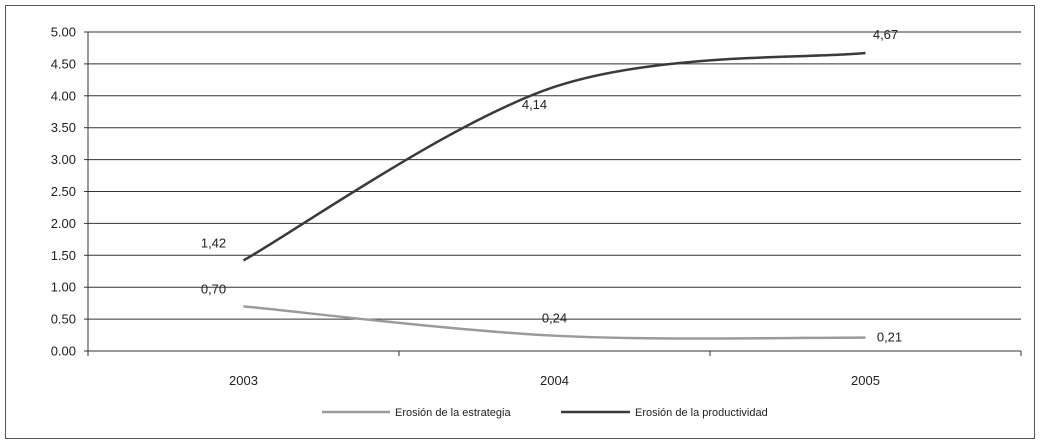 Image resolution: width=1040 pixels, height=444 pixels. Describe the element at coordinates (63, 319) in the screenshot. I see `y-tick-label: 0.50` at that location.